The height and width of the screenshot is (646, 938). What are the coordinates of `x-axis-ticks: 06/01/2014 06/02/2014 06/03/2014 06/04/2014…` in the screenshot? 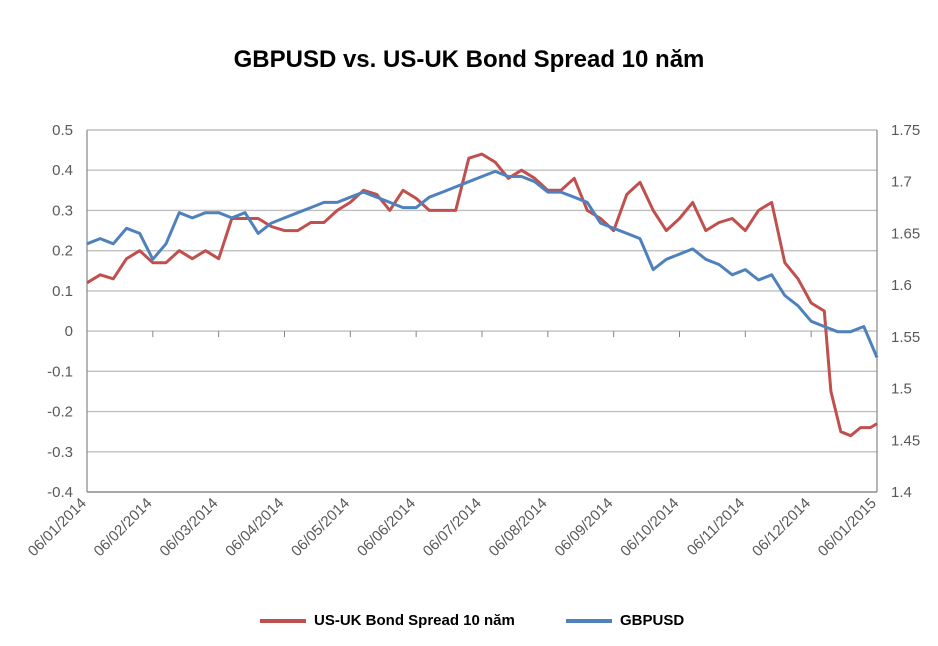 It's located at (452, 527).